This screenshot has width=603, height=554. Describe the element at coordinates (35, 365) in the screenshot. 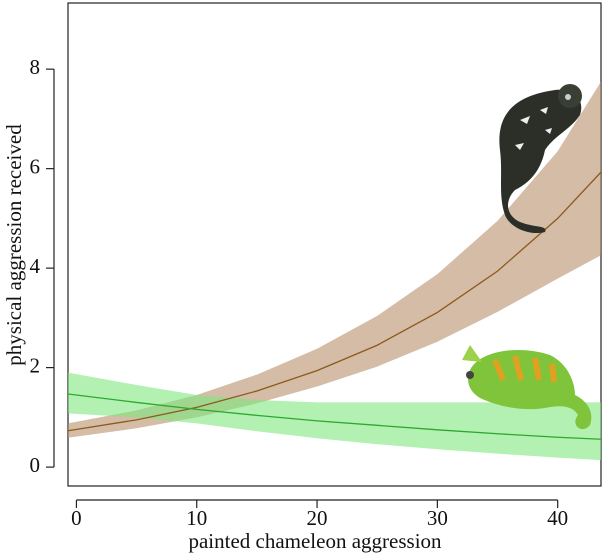

I see `y-tick-label: 2` at that location.